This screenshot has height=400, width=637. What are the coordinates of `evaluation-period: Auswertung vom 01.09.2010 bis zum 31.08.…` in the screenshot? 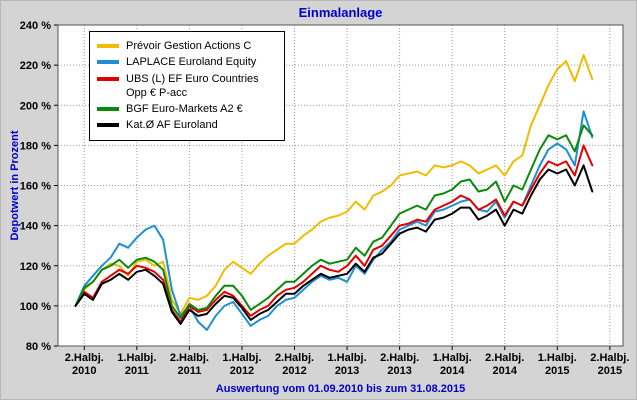 It's located at (340, 389).